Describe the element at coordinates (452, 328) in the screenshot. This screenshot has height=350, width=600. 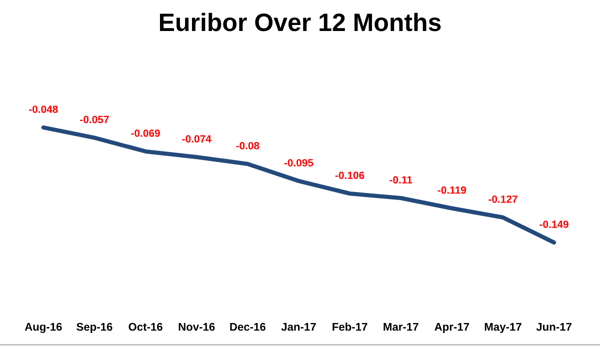
I see `x-tick-label: Apr-17` at that location.